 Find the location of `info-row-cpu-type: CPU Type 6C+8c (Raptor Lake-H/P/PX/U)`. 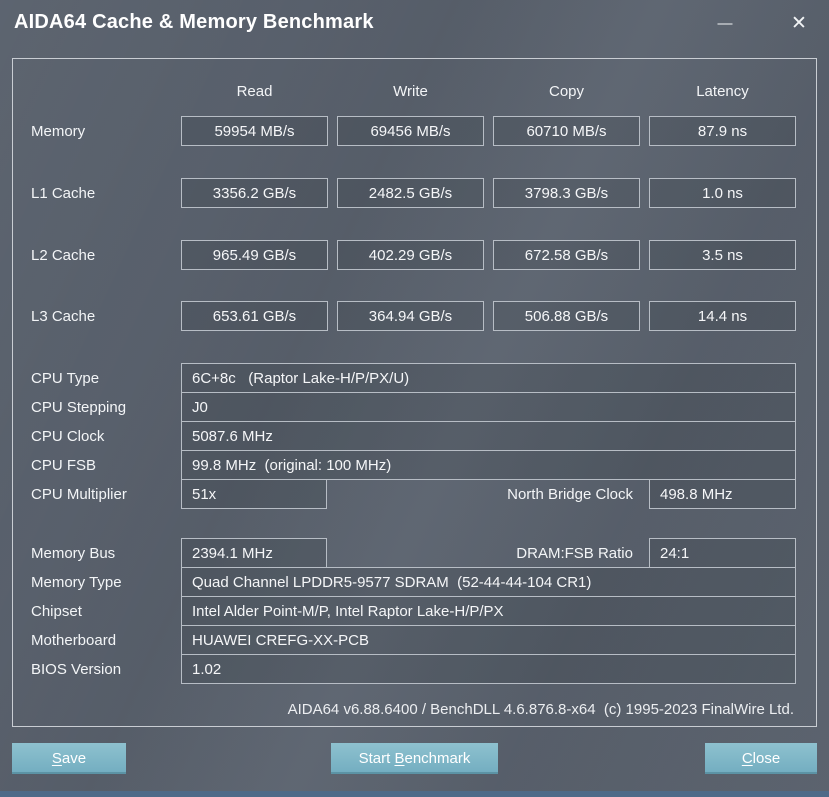

info-row-cpu-type: CPU Type 6C+8c (Raptor Lake-H/P/PX/U) is located at coordinates (413, 378).